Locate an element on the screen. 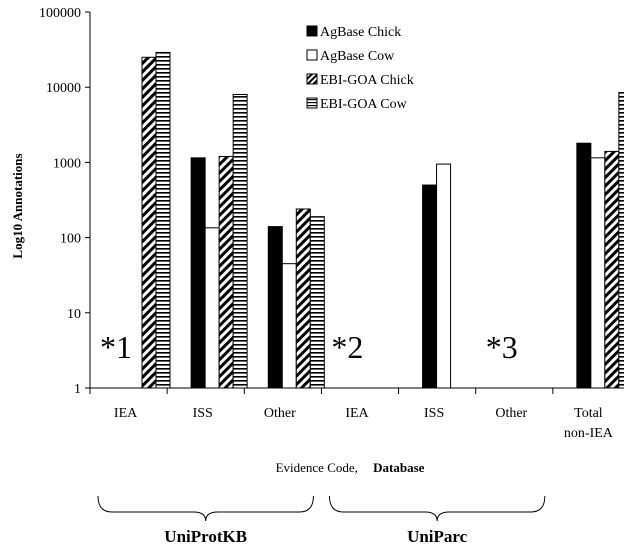  x-axis: IEA ISS Other IEA ISS Other Total non-IEA is located at coordinates (356, 414).